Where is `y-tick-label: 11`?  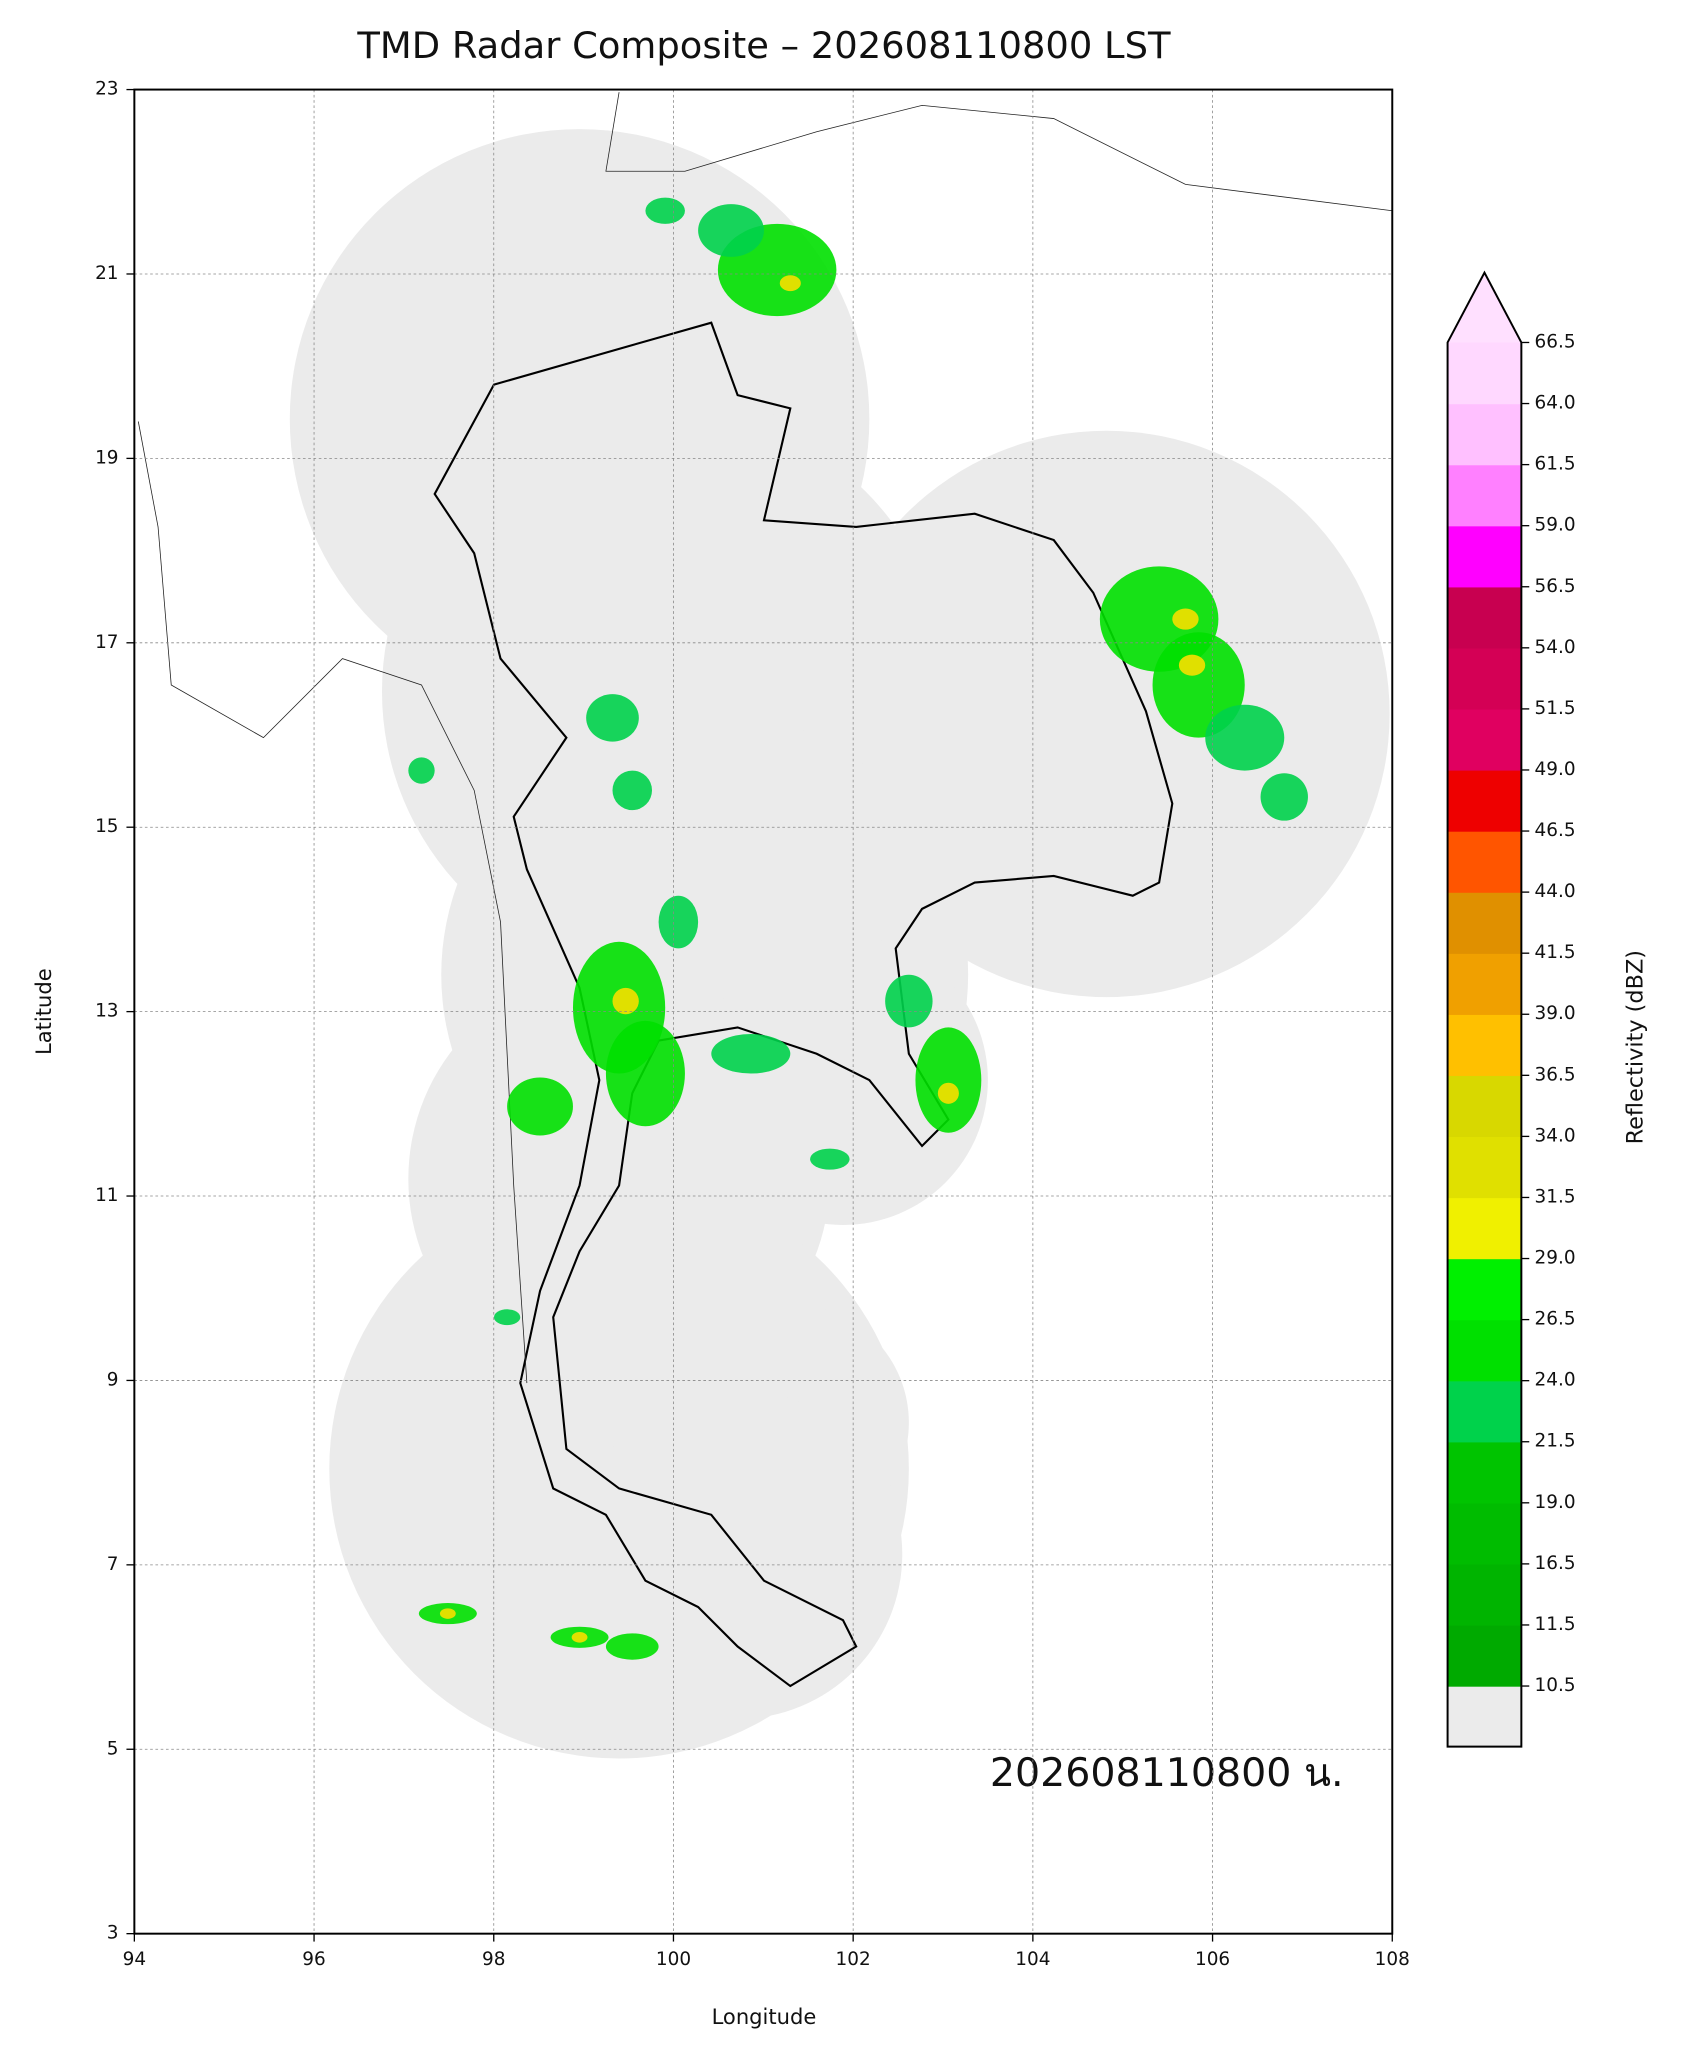 y-tick-label: 11 is located at coordinates (106, 1195).